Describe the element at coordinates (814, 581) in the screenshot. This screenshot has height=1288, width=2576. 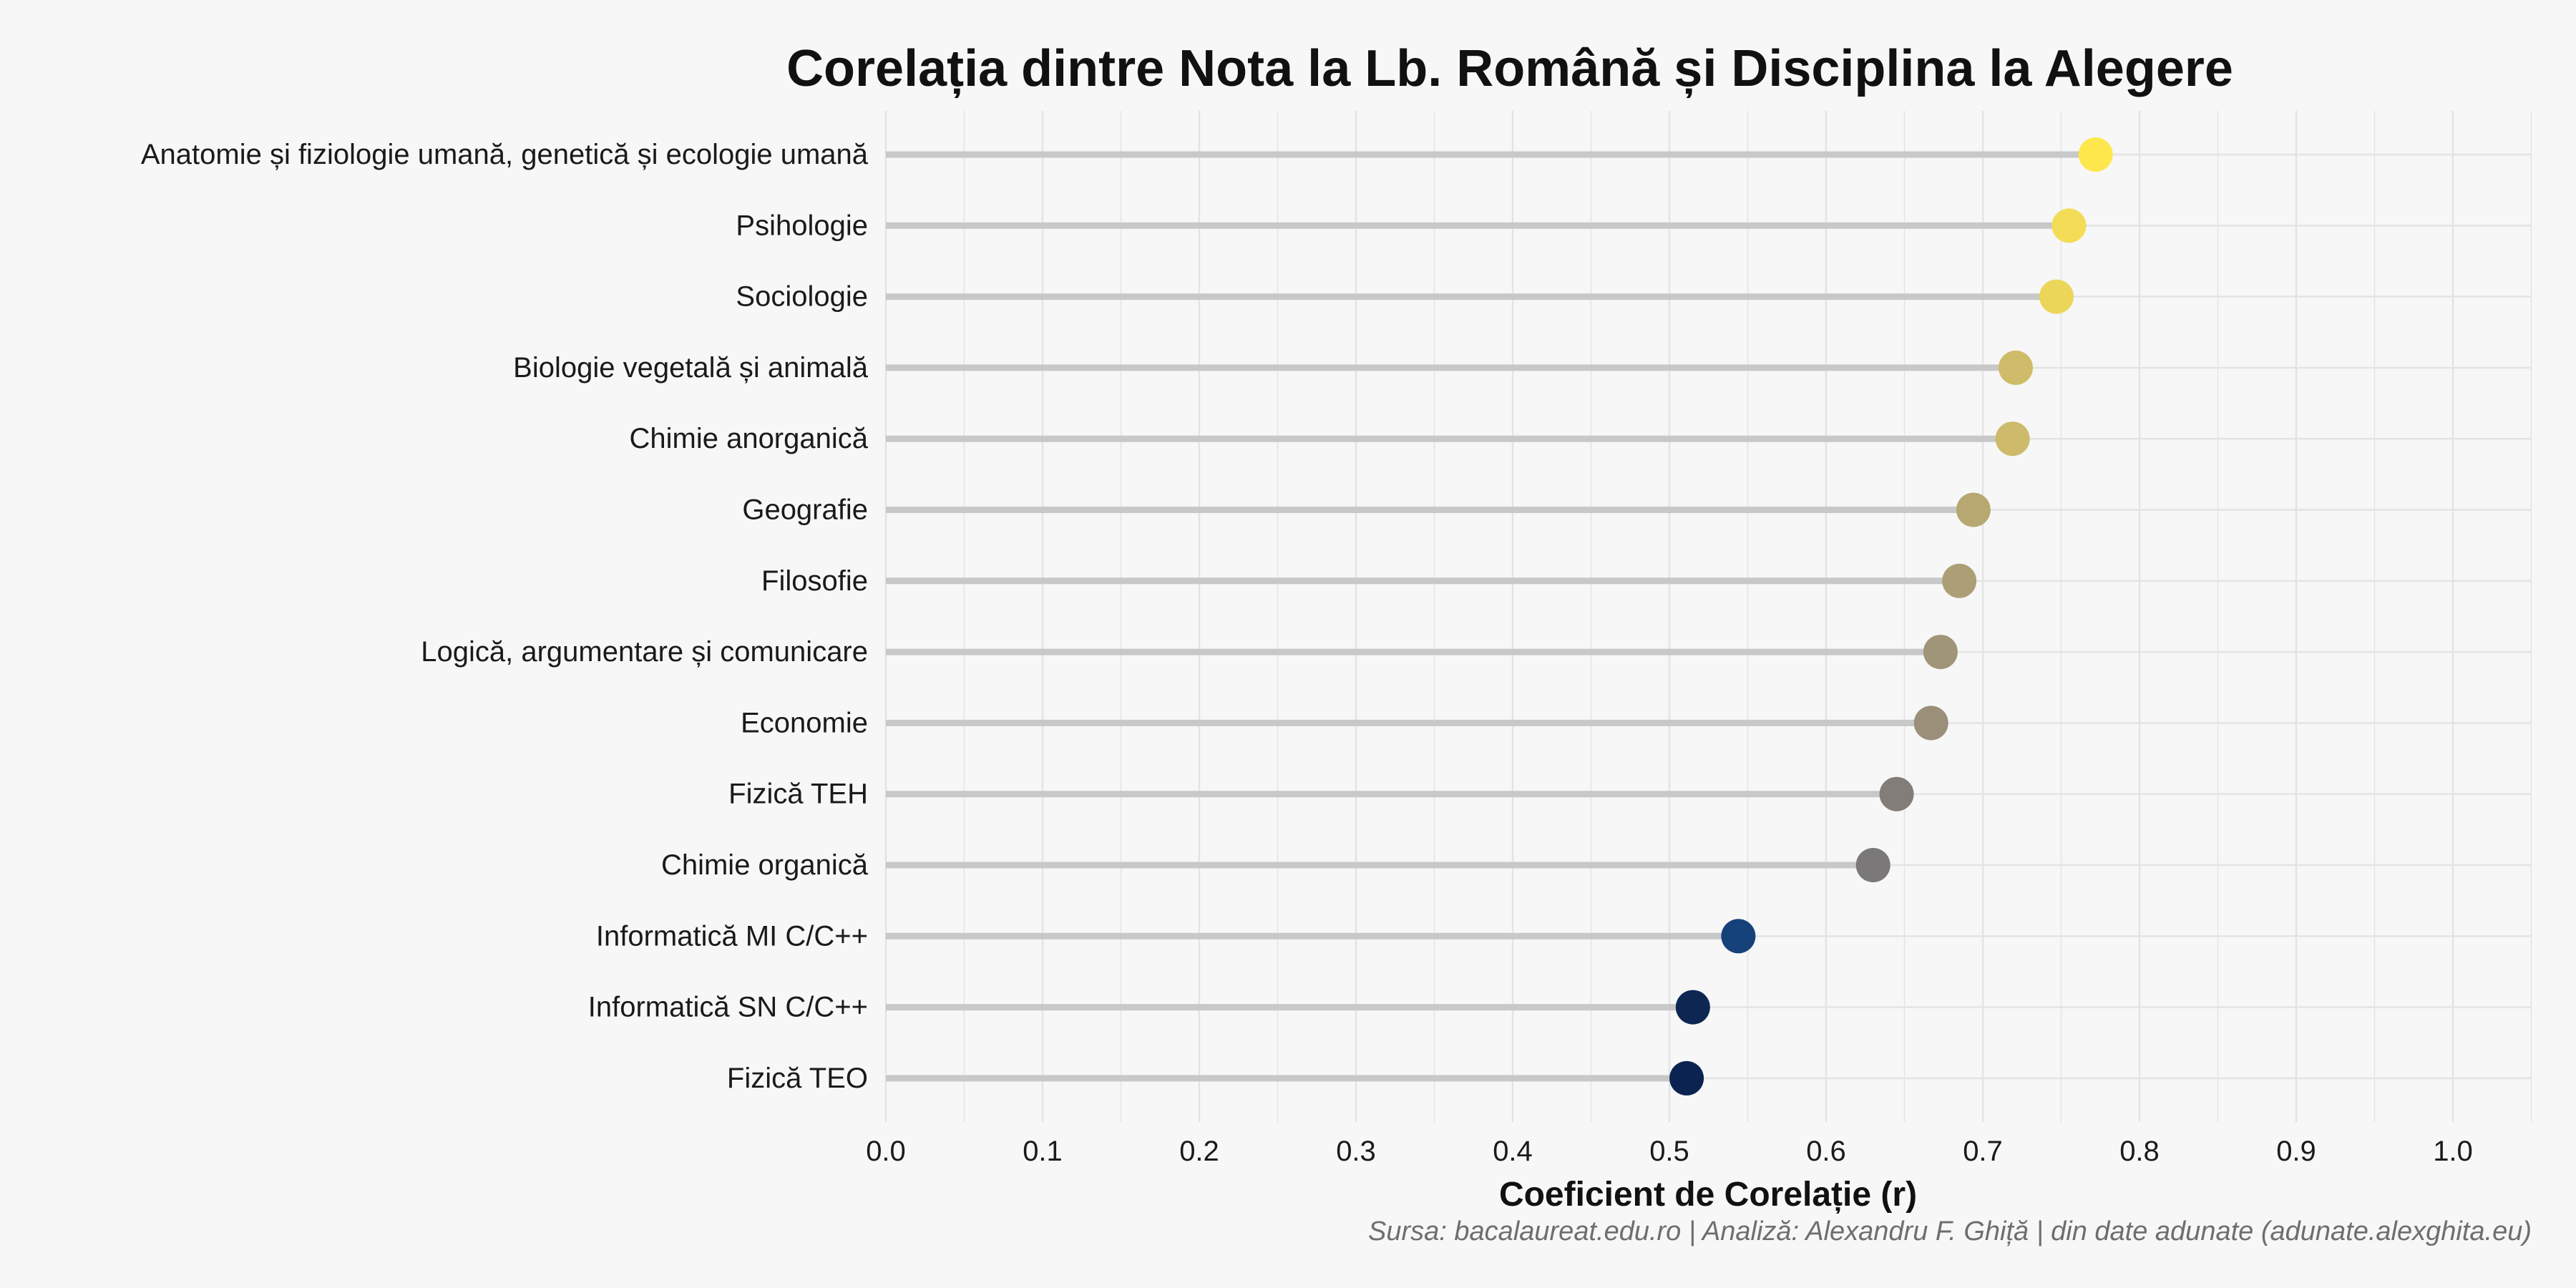
I see `category-label: Filosofie` at that location.